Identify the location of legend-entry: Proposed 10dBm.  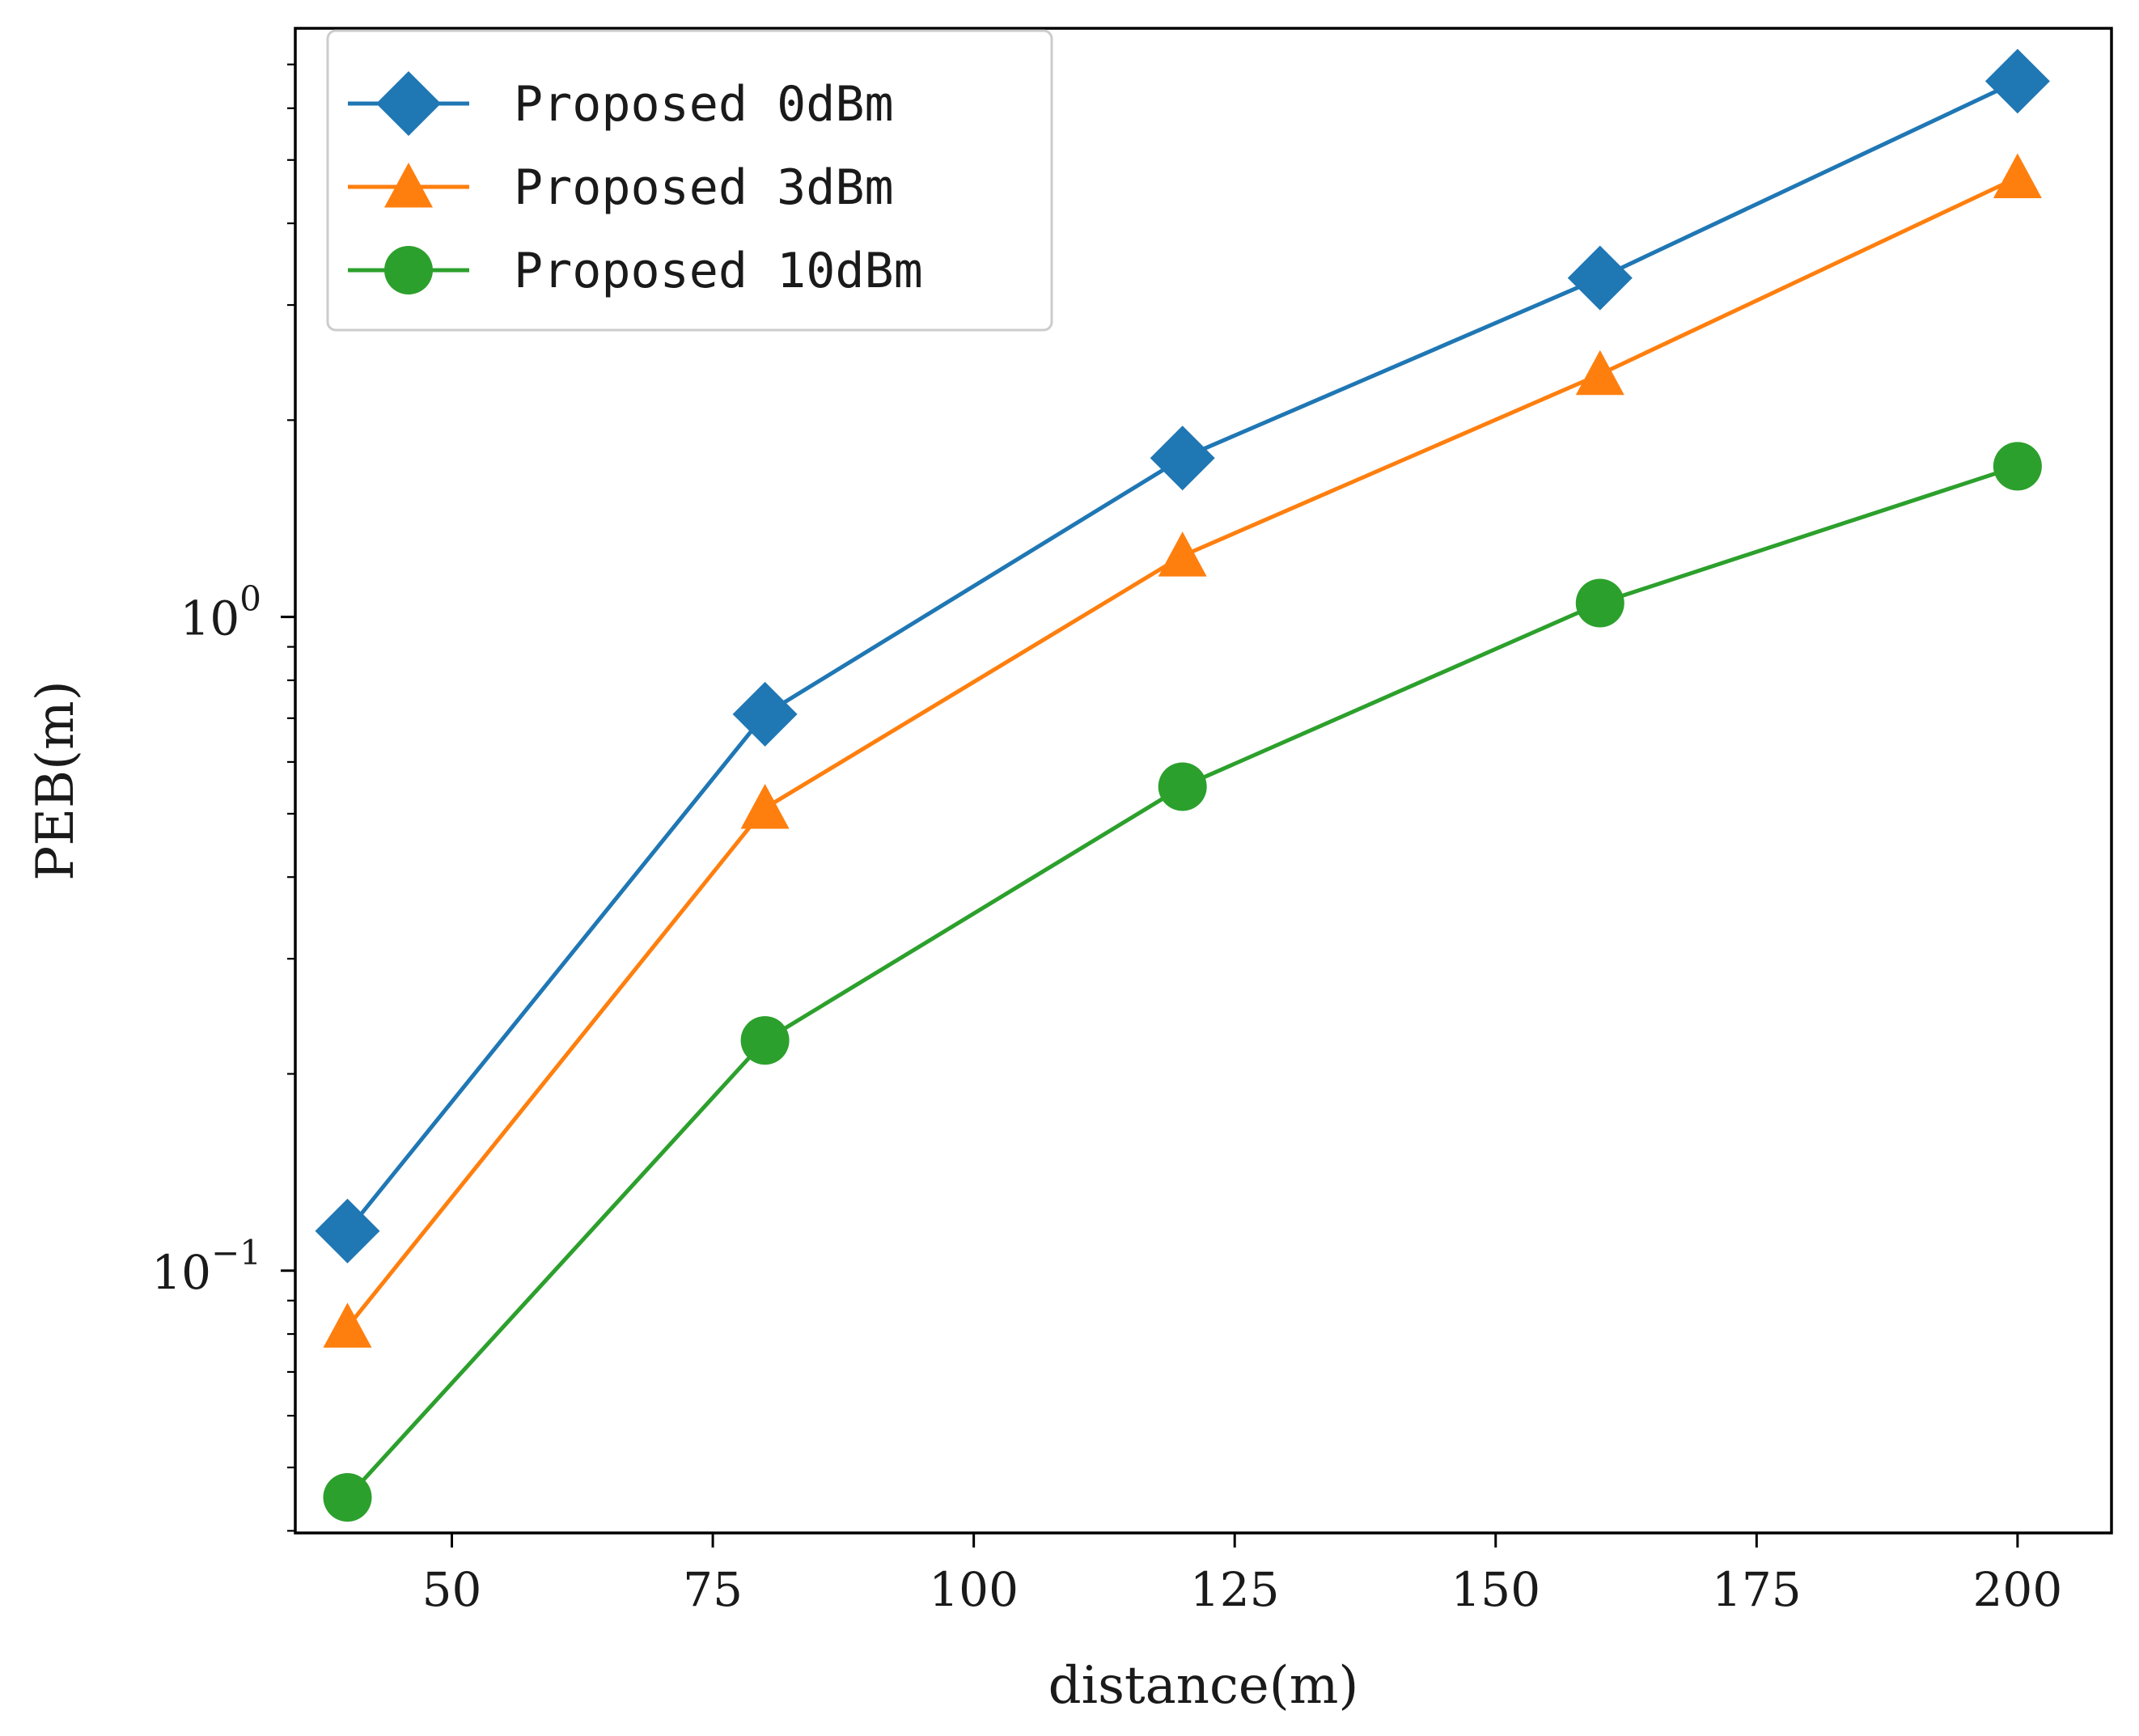
(635, 271).